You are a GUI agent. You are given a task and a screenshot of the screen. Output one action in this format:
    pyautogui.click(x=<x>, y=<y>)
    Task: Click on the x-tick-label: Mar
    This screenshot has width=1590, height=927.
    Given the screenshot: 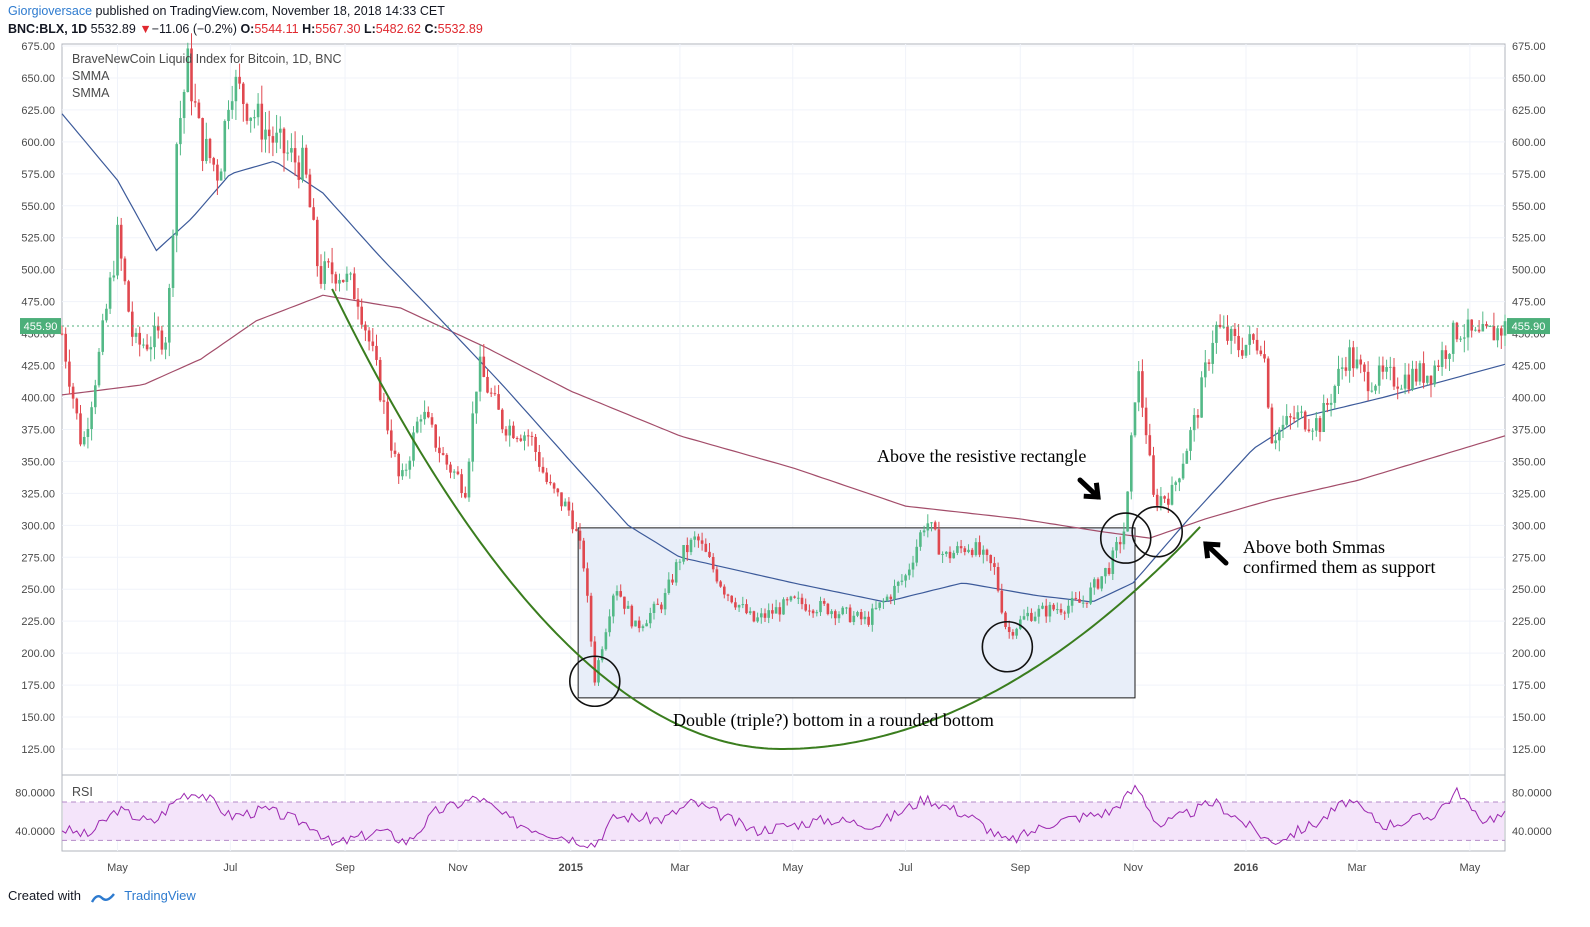 What is the action you would take?
    pyautogui.click(x=1357, y=868)
    